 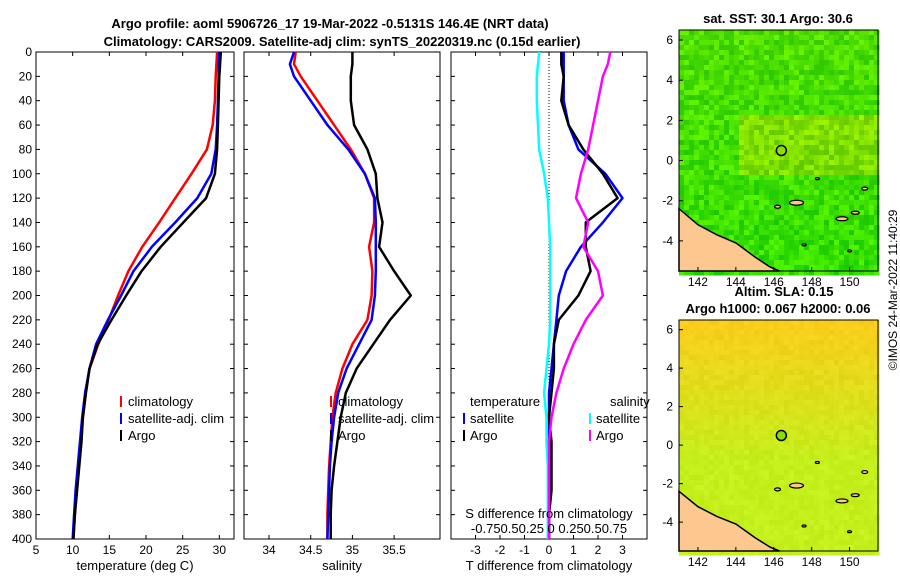 I want to click on credit-text: ©IMOS 24-Mar-2022 11:40:29, so click(x=893, y=289).